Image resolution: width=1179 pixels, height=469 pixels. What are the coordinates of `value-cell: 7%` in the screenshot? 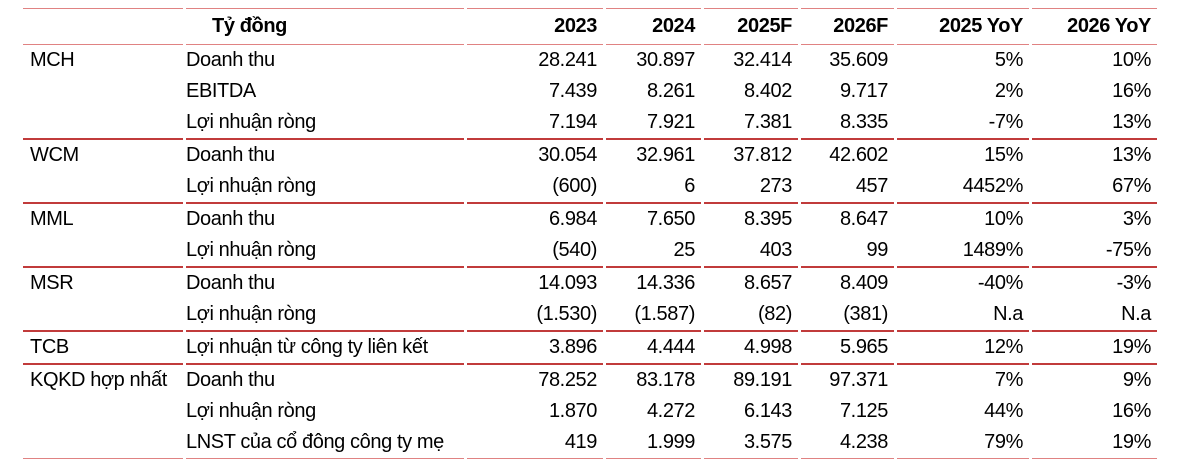 It's located at (1009, 380).